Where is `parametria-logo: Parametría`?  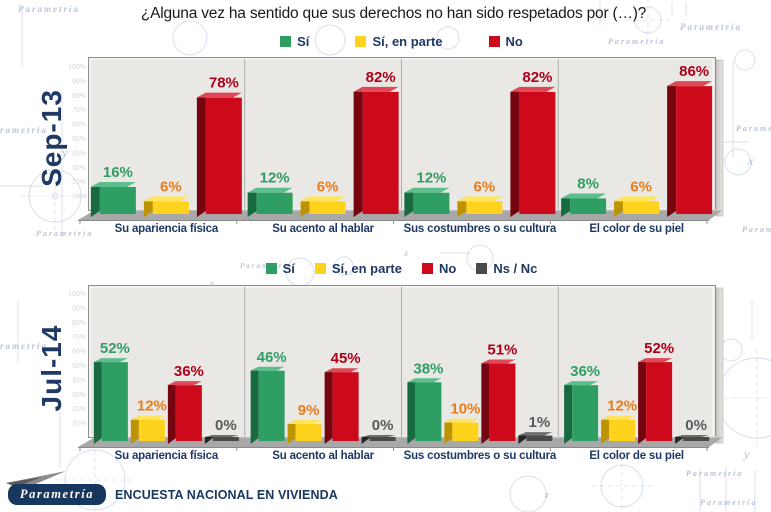 parametria-logo: Parametría is located at coordinates (57, 494).